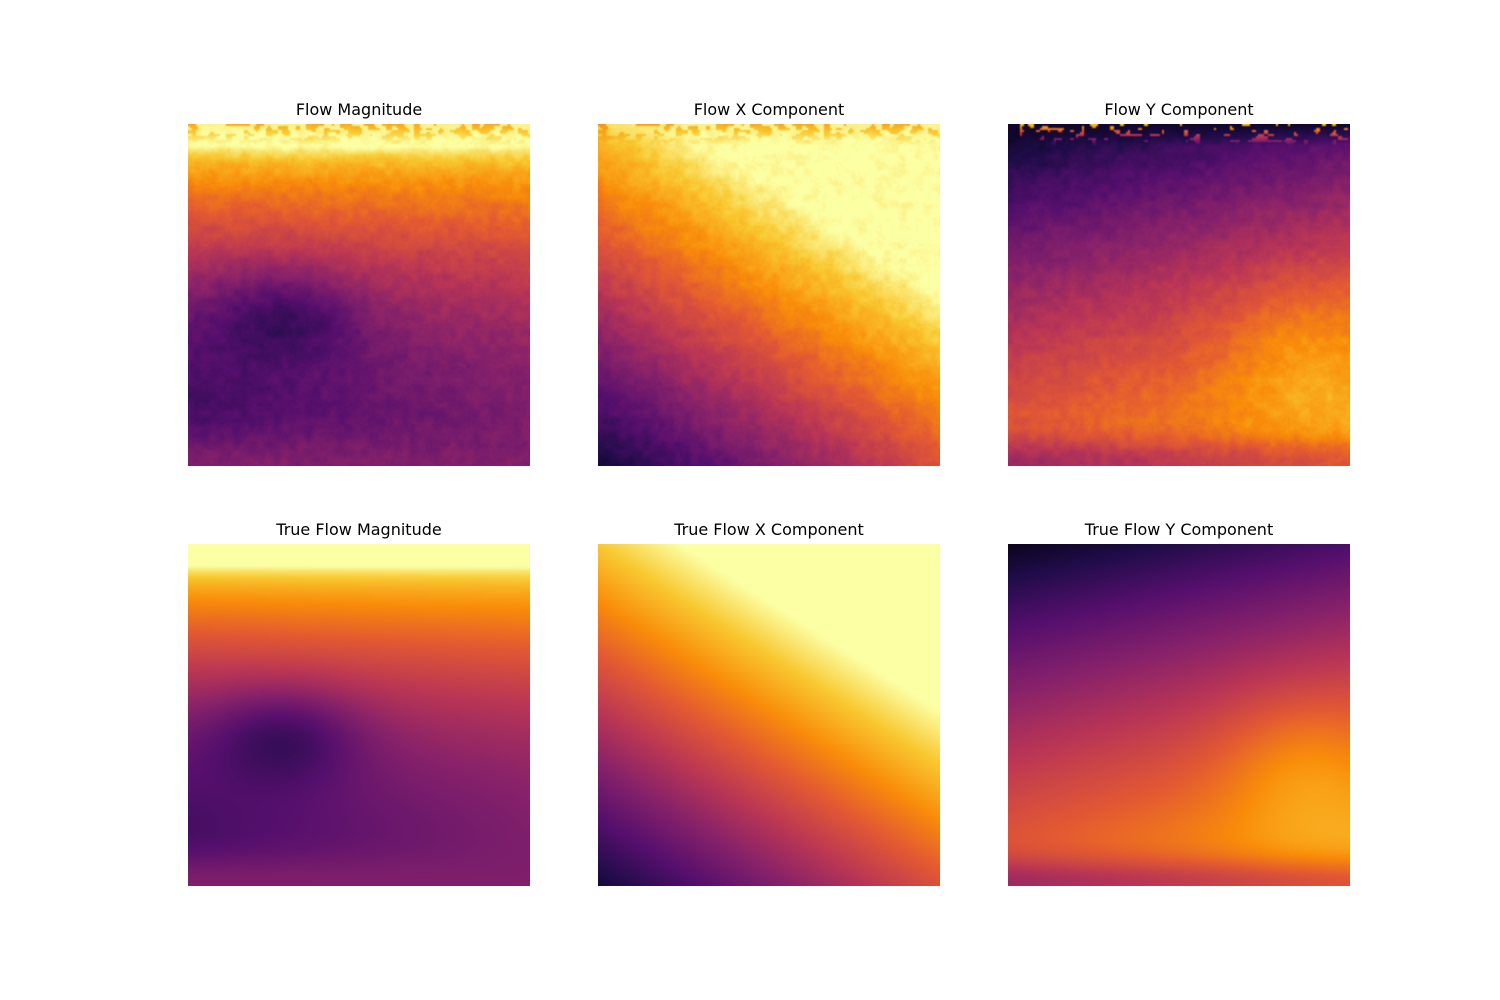 This screenshot has height=1000, width=1500. Describe the element at coordinates (359, 529) in the screenshot. I see `panel-title: True Flow Magnitude` at that location.